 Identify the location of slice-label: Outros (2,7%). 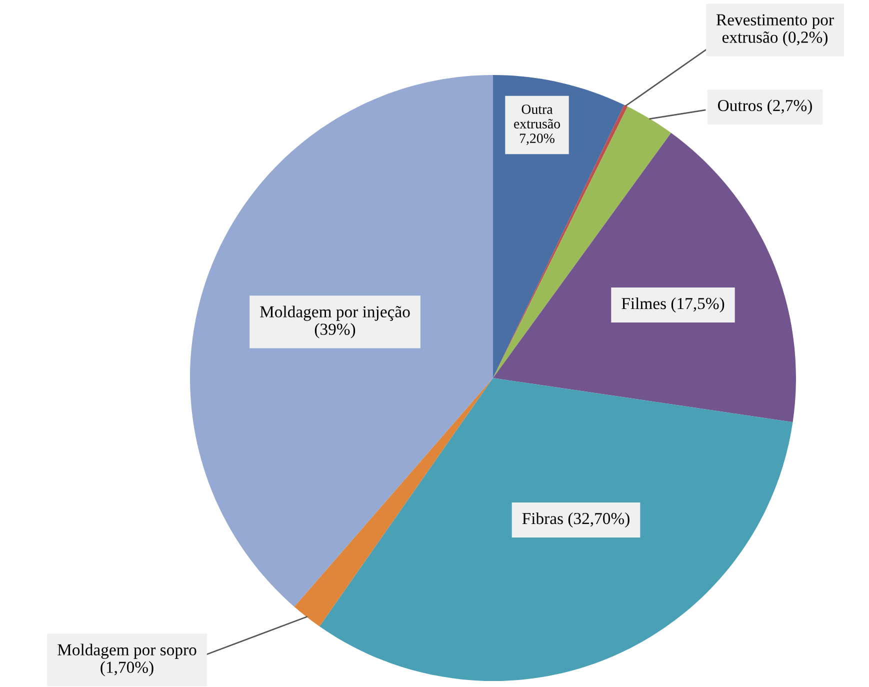
(765, 107).